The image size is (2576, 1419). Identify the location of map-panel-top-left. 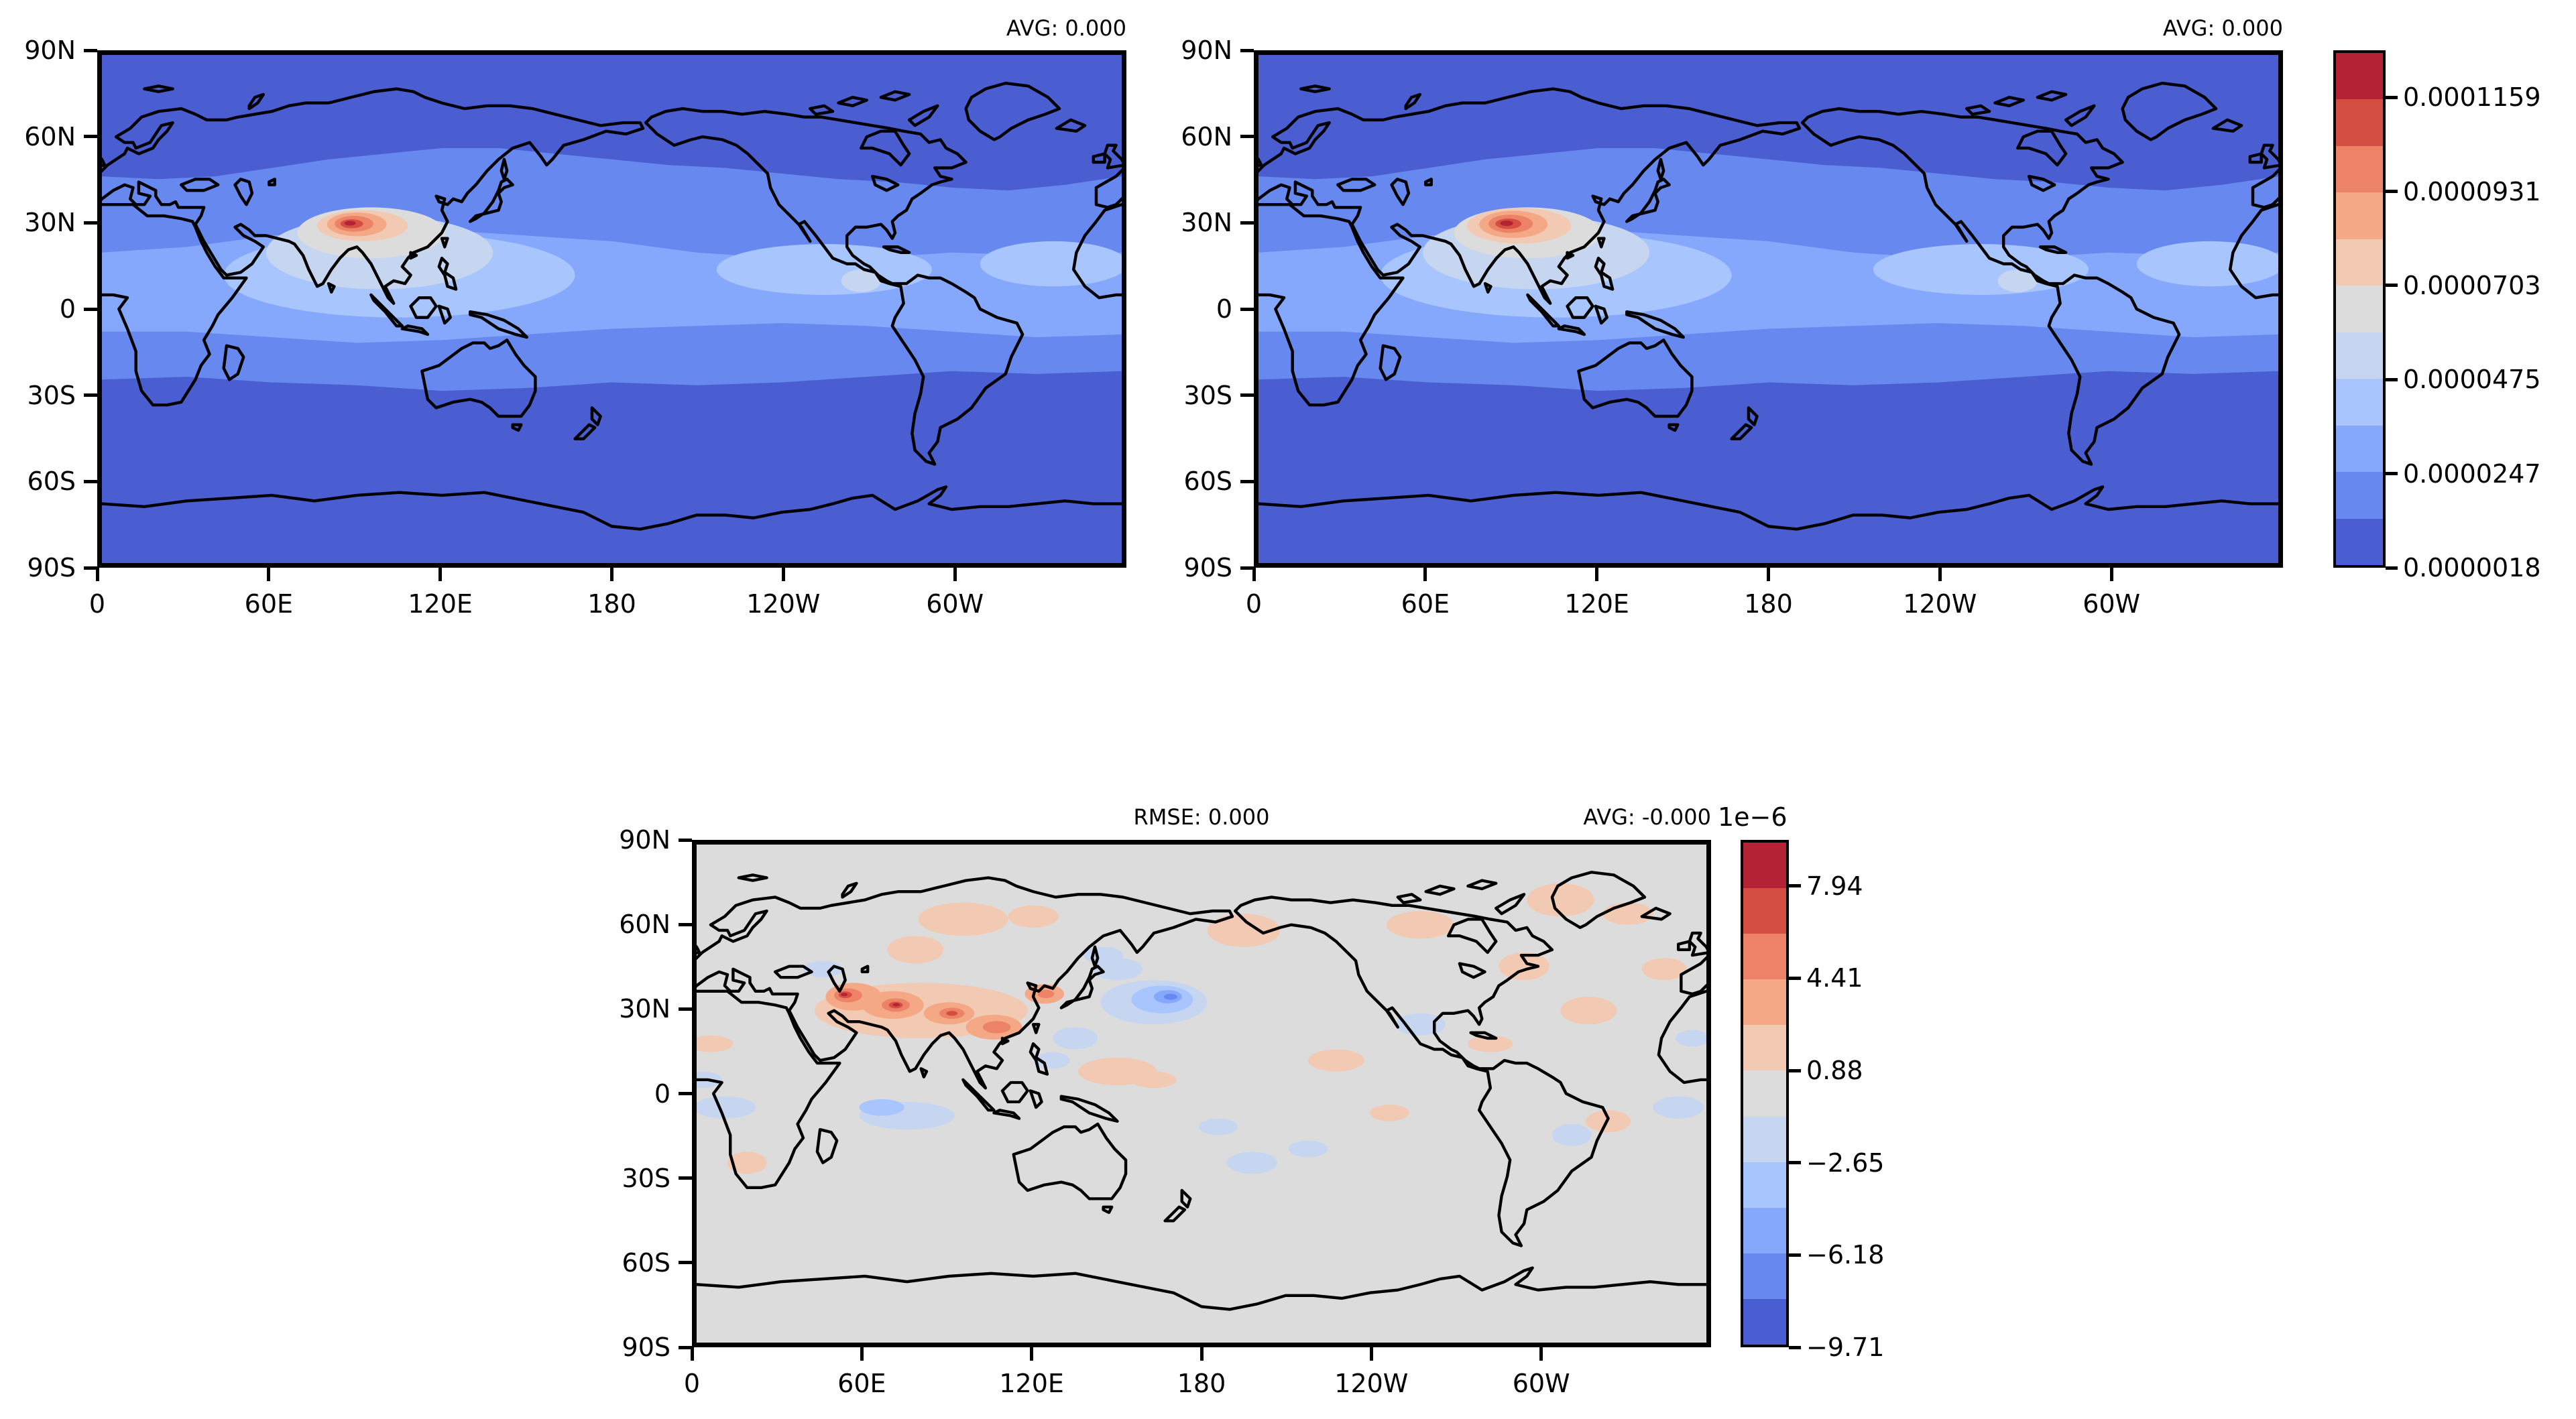
(611, 309).